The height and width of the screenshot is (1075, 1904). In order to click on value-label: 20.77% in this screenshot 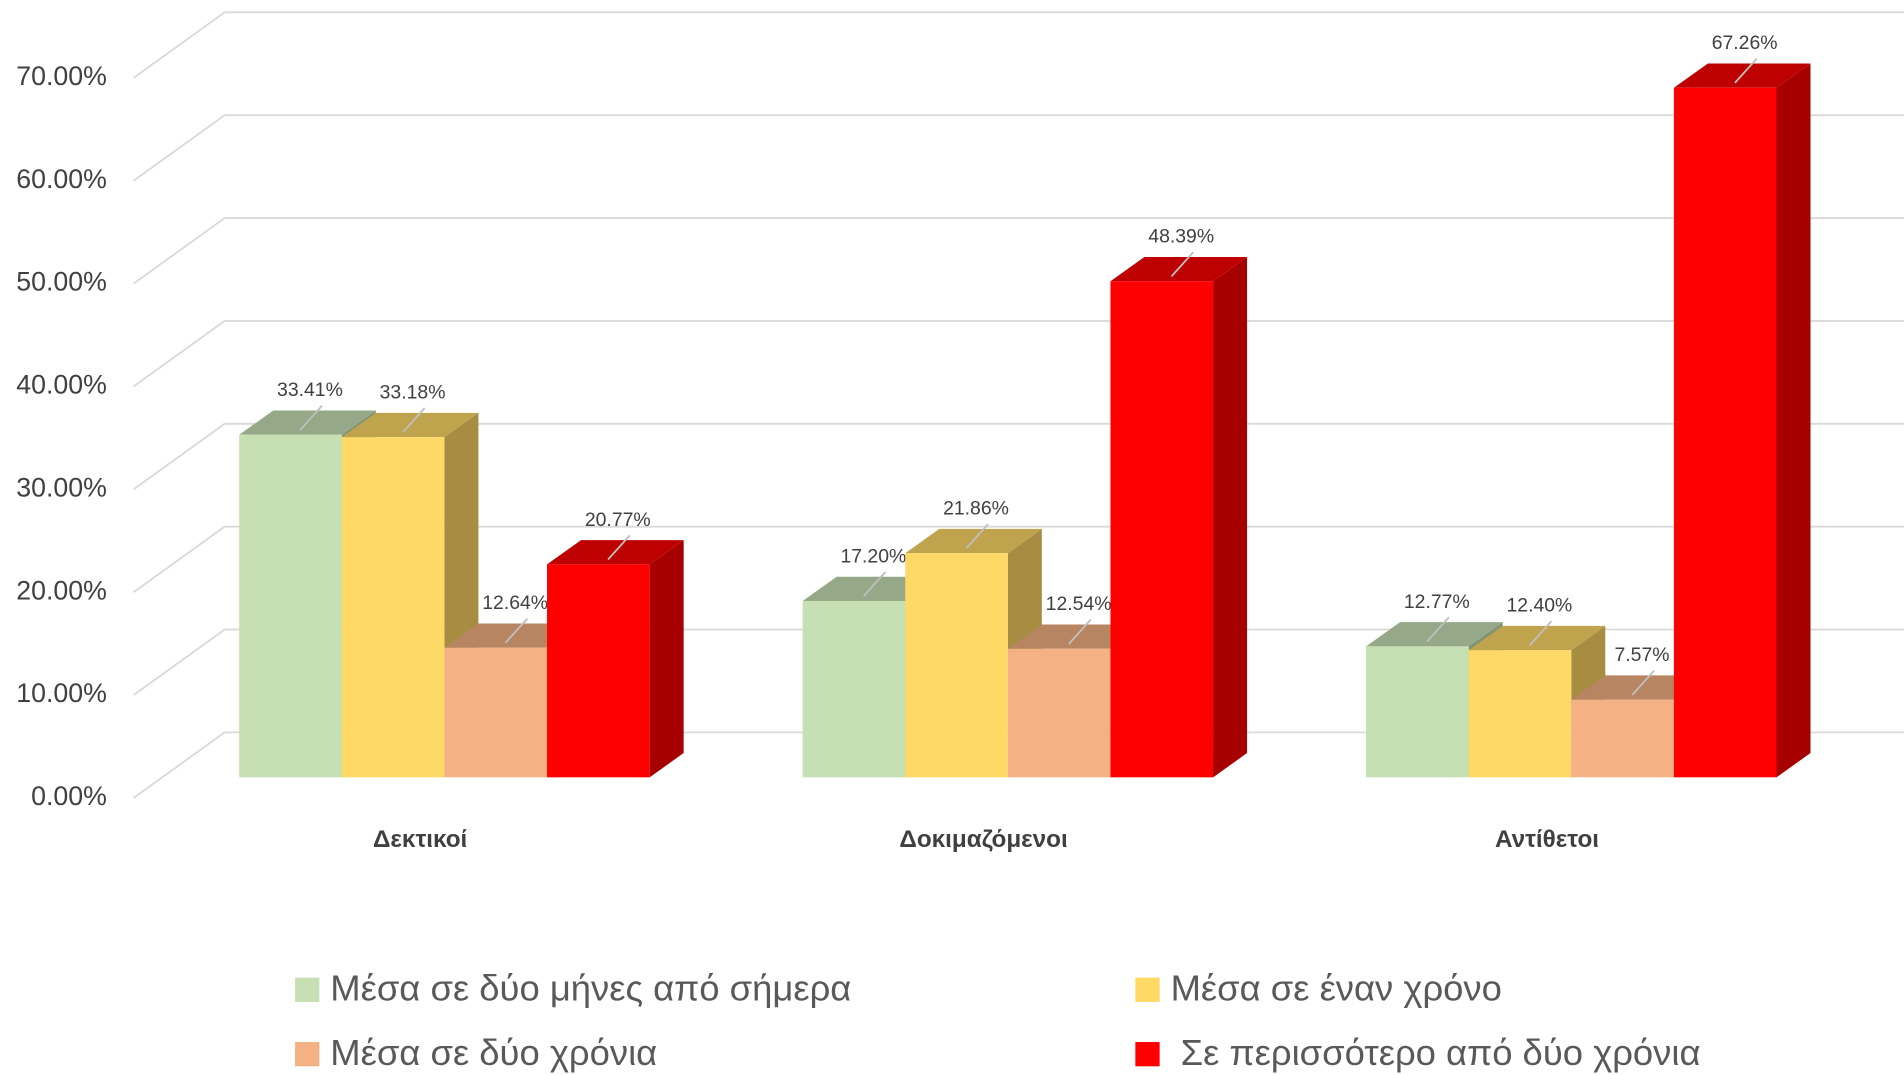, I will do `click(618, 520)`.